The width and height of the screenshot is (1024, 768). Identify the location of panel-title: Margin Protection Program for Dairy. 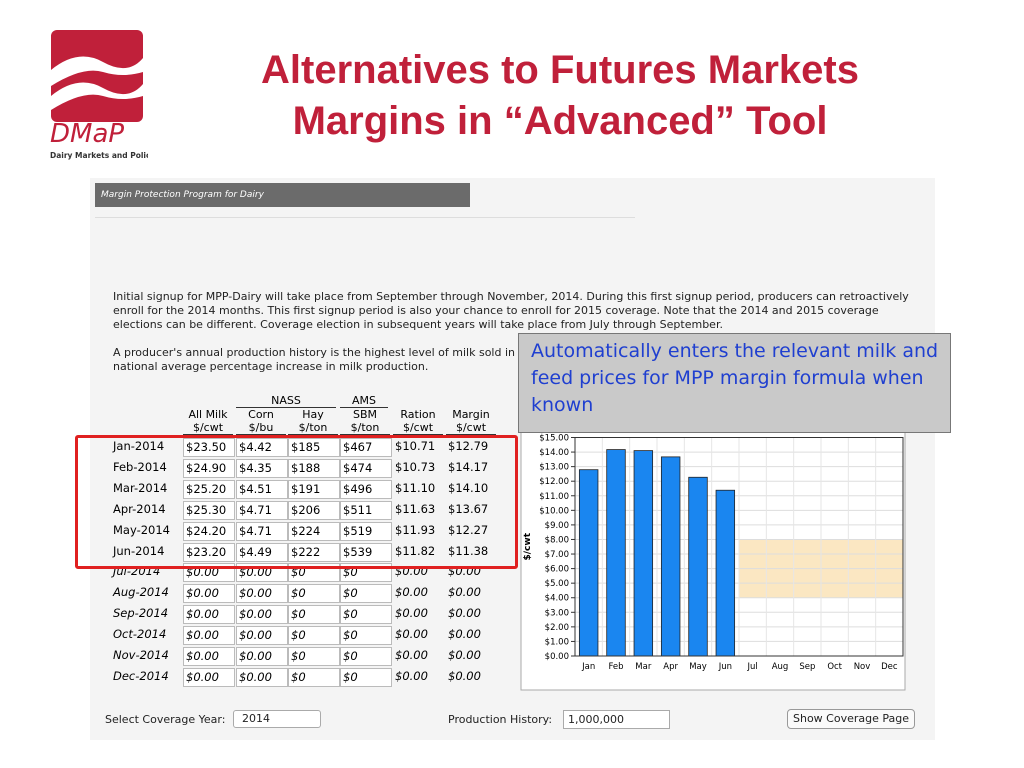
(282, 195).